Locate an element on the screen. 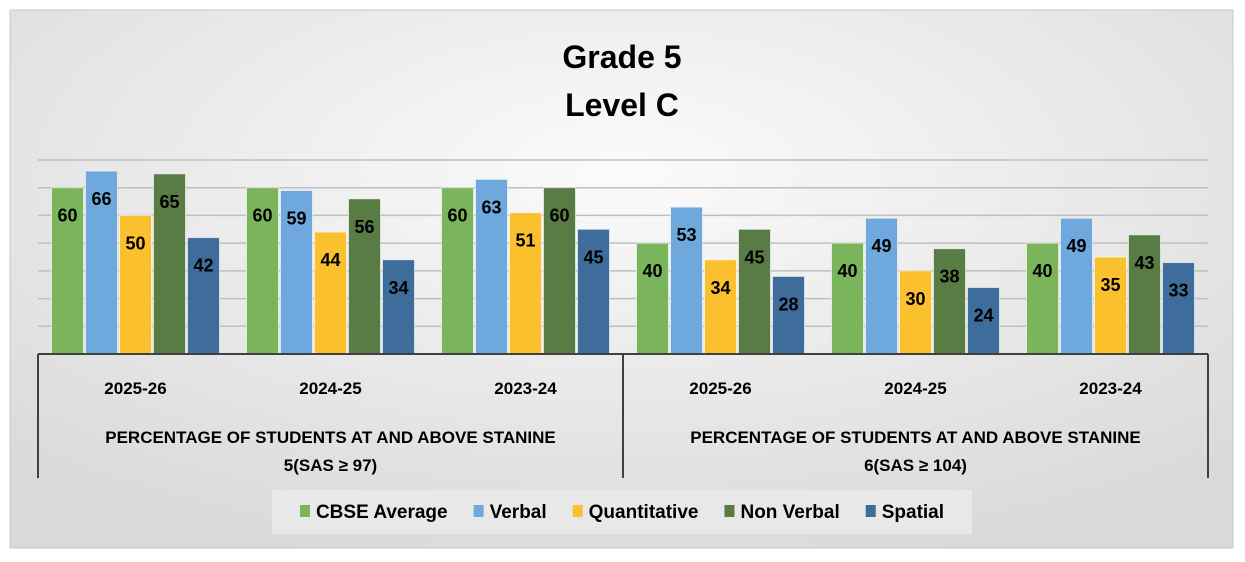 The image size is (1245, 562). data-label: 56 is located at coordinates (364, 227).